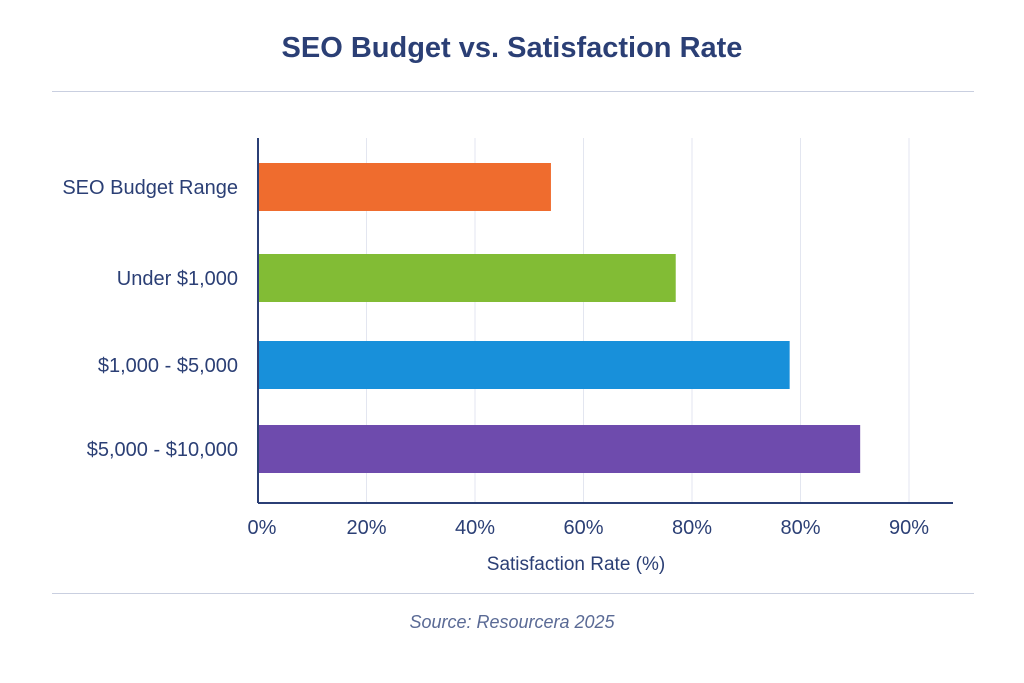  I want to click on x-tick-label: 0%, so click(262, 528).